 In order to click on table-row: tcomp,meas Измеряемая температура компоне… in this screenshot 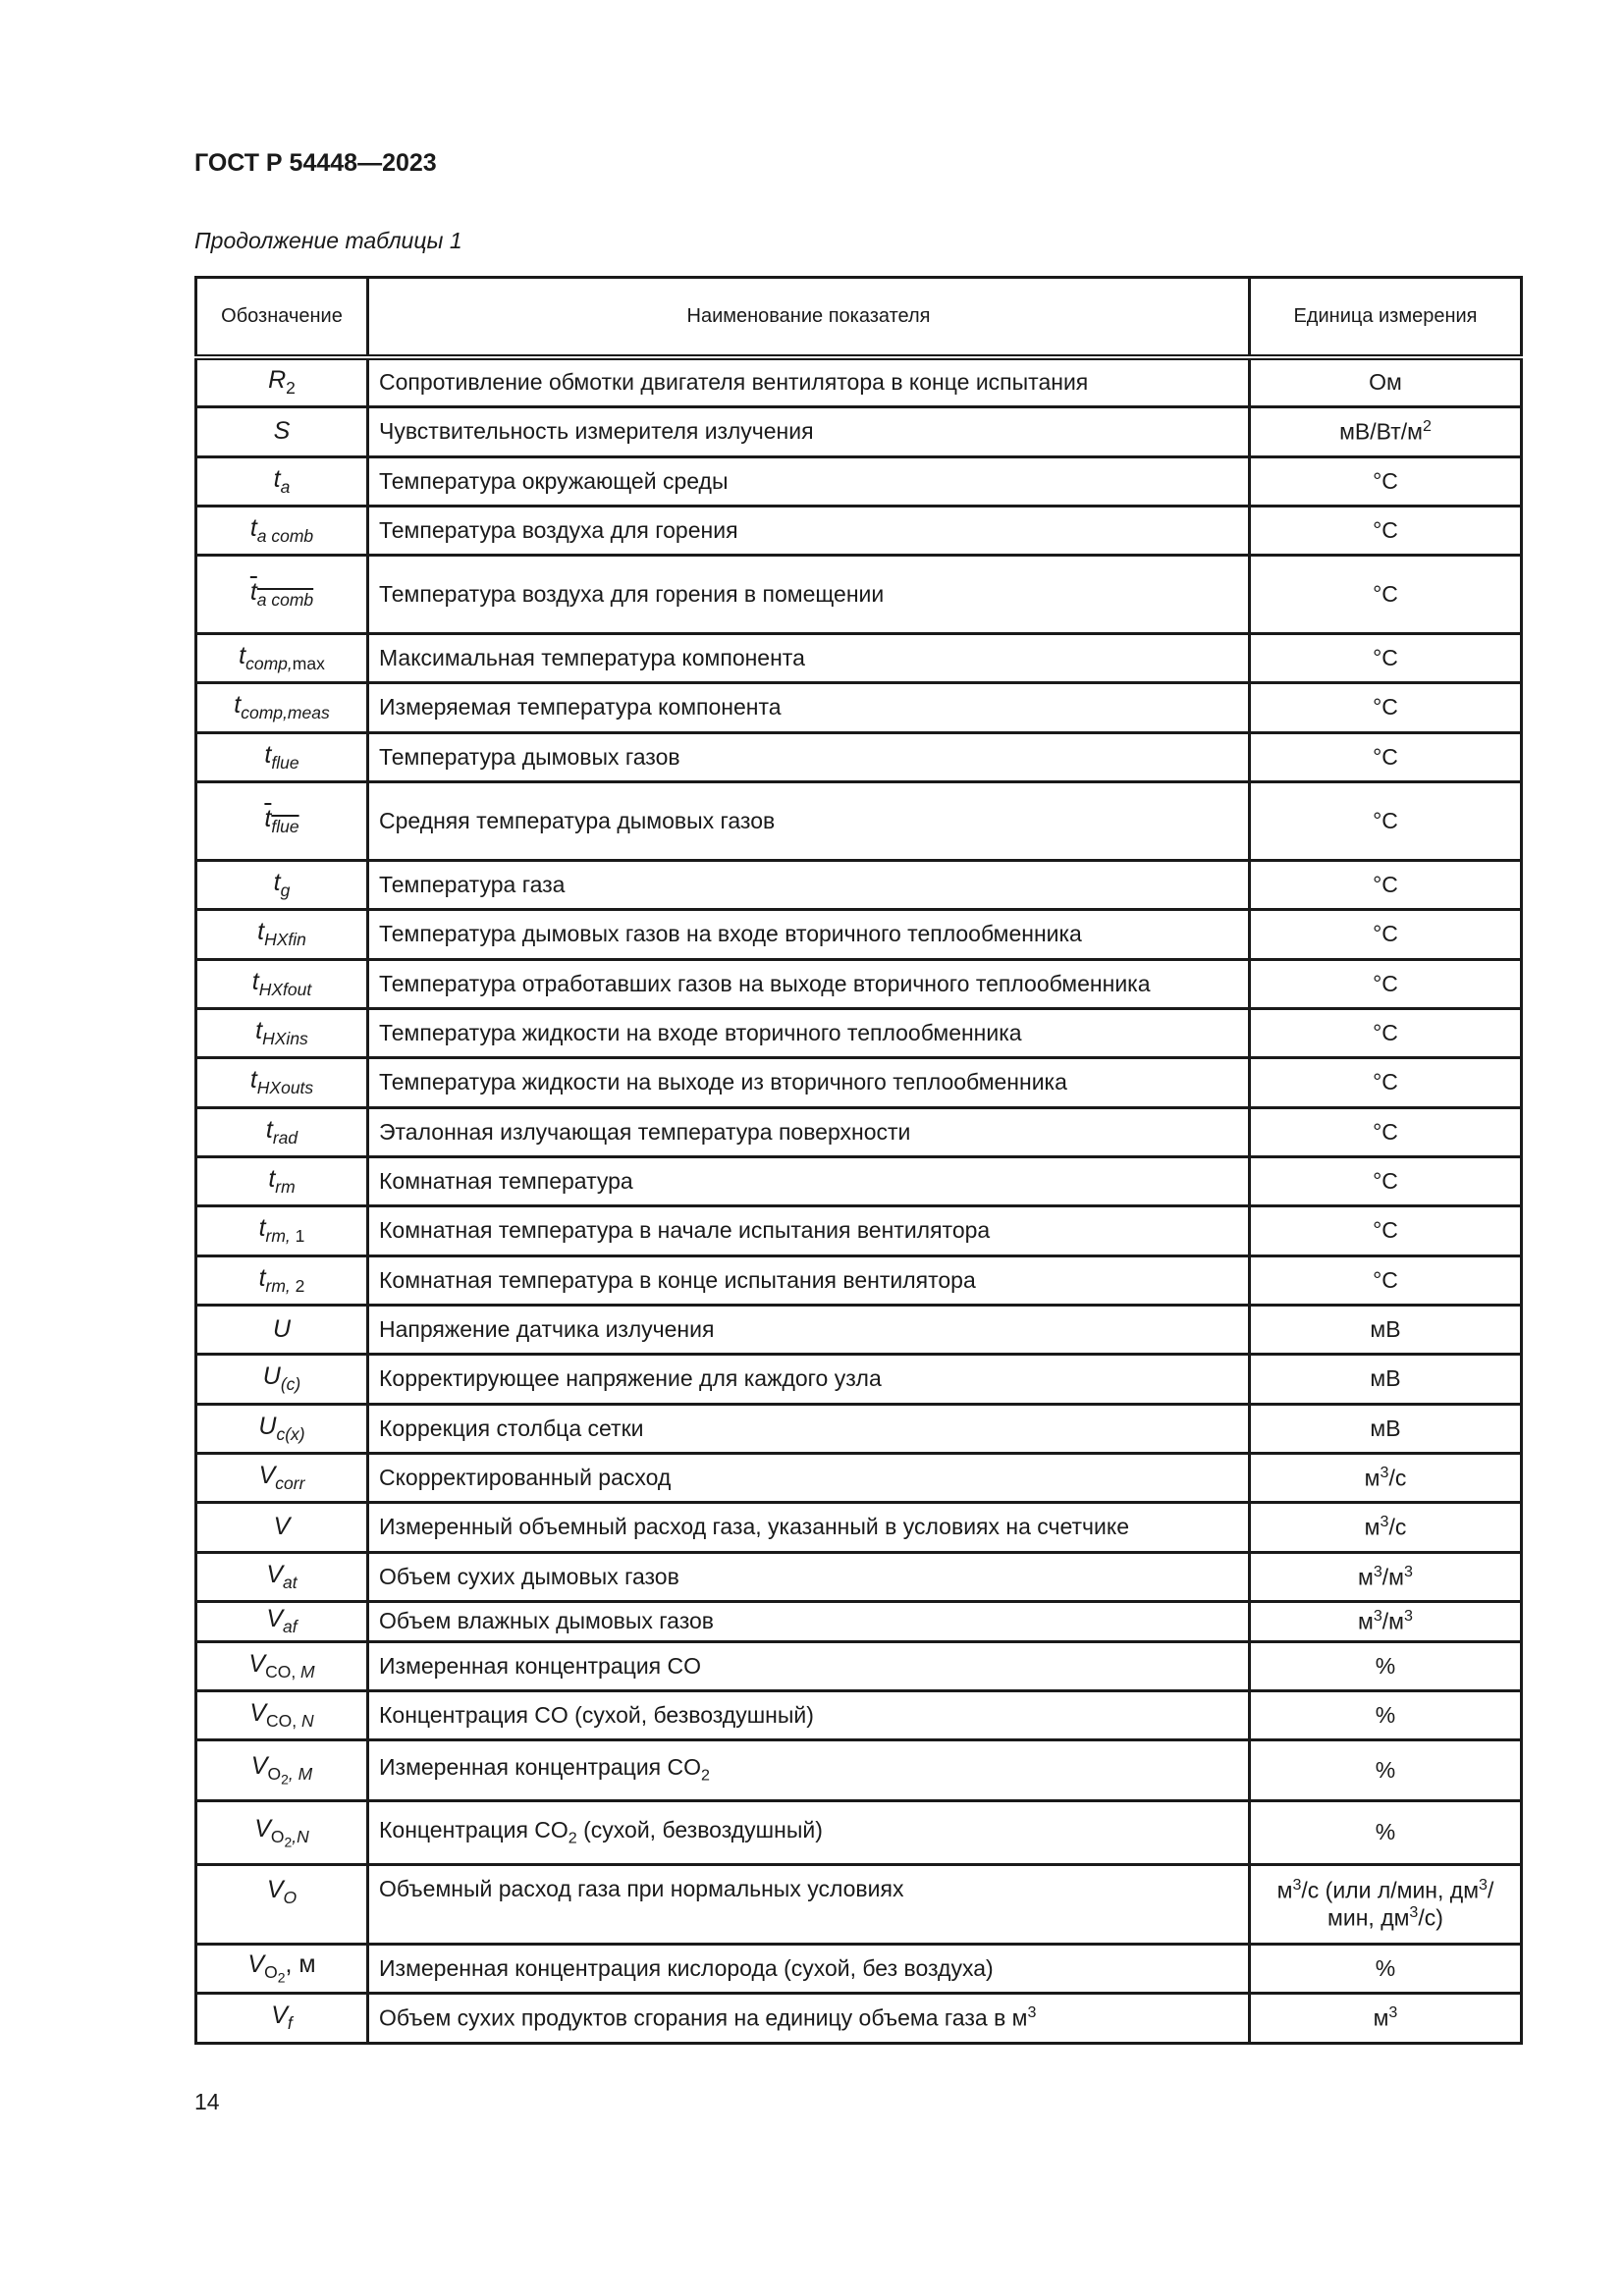, I will do `click(858, 707)`.